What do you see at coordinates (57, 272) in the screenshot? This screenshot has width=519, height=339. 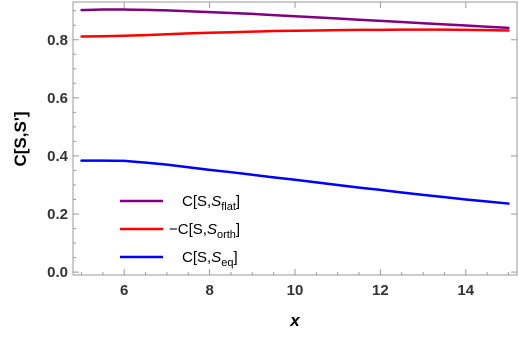 I see `y-tick-label: 0.0` at bounding box center [57, 272].